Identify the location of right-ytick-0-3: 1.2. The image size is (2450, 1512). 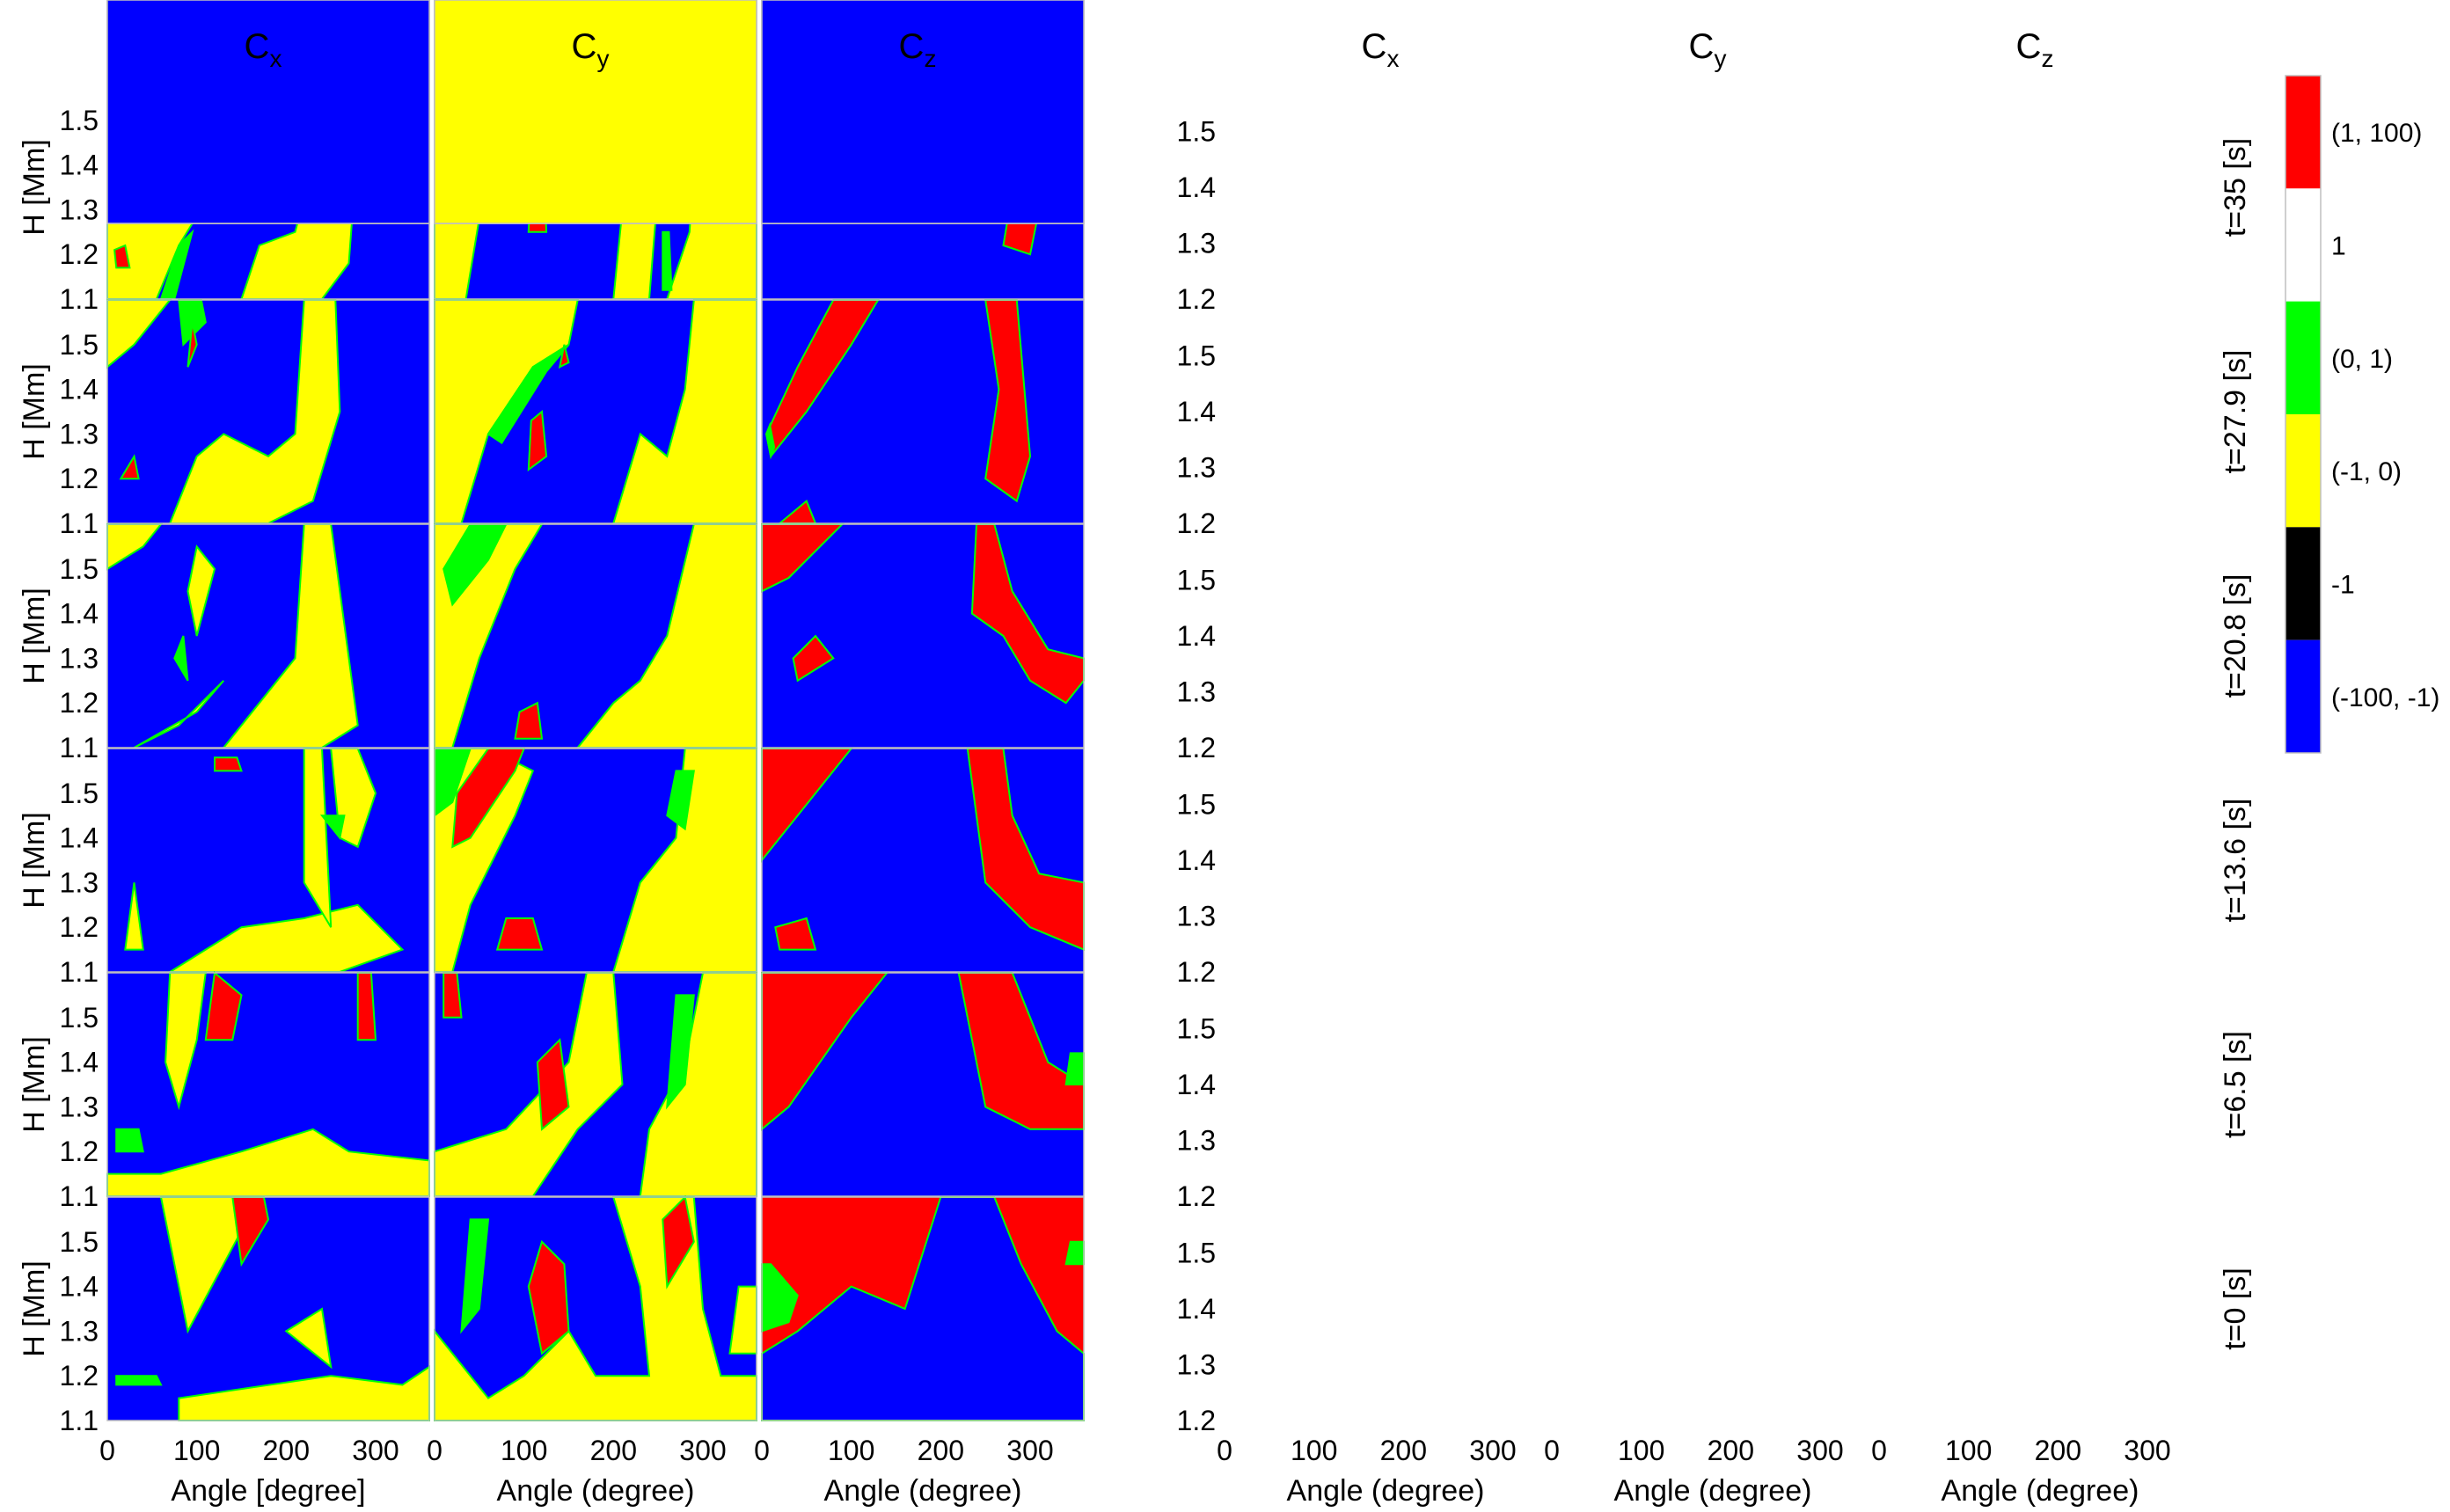
(1197, 299).